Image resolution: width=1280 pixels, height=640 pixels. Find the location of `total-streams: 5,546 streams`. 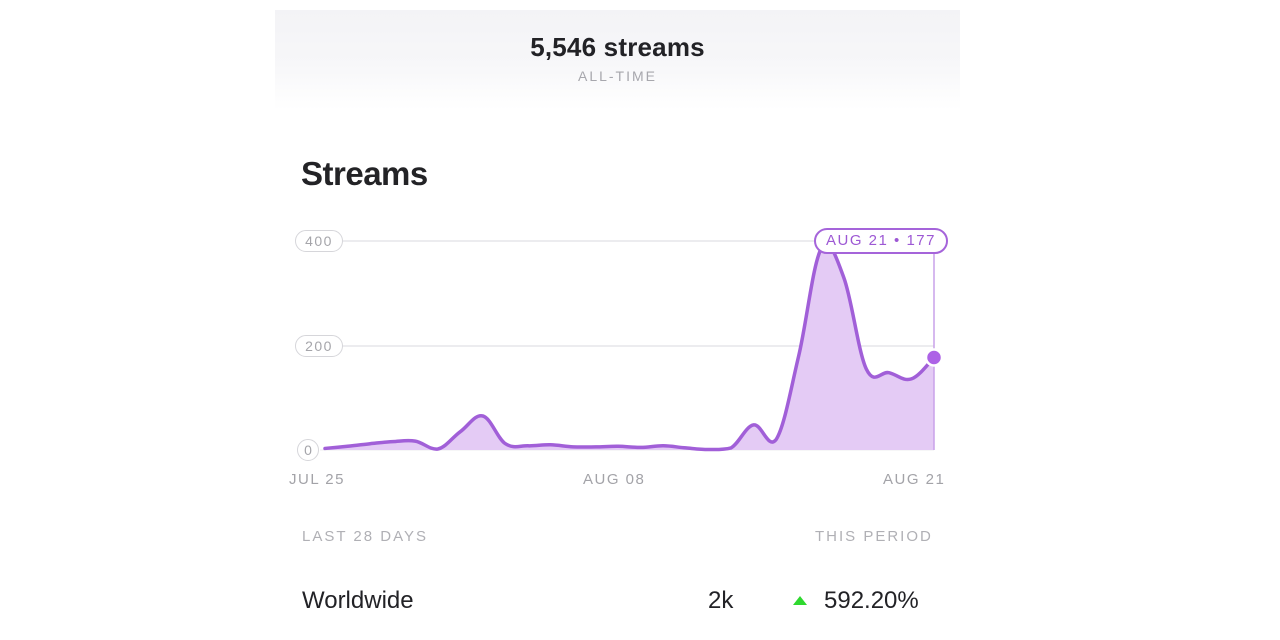

total-streams: 5,546 streams is located at coordinates (617, 47).